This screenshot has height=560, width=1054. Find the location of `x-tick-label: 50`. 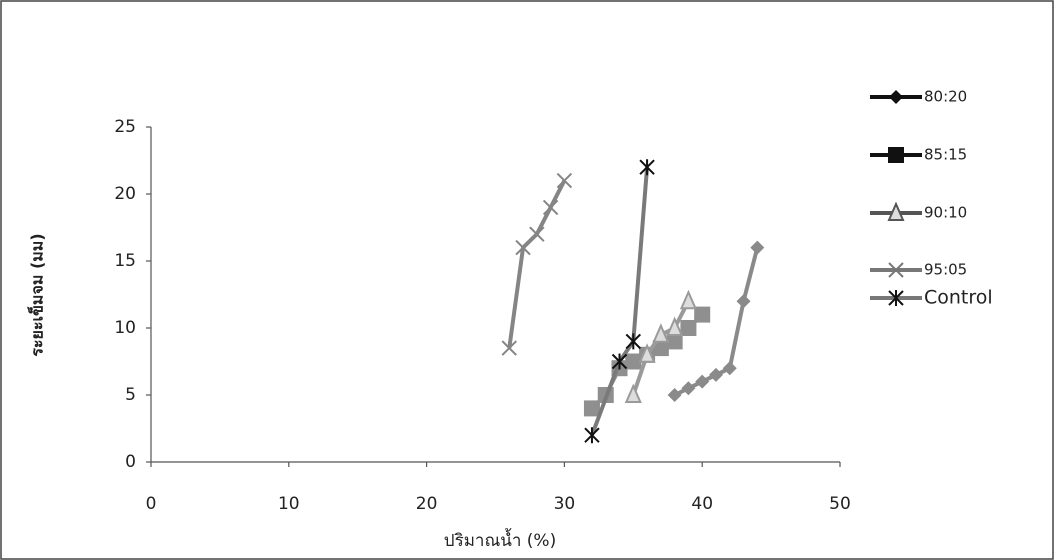

x-tick-label: 50 is located at coordinates (840, 504).